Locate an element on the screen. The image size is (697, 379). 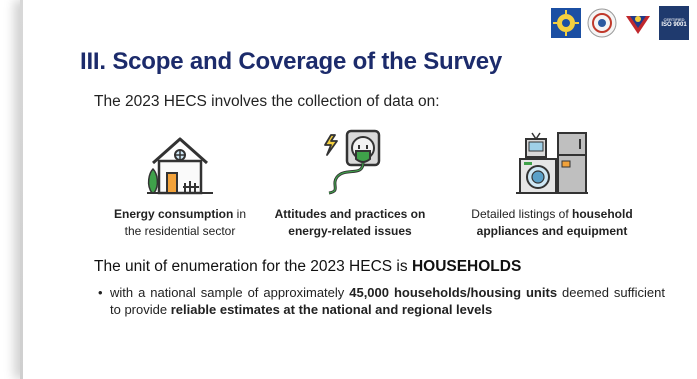
page-title: III. Scope and Coverage of the Survey is located at coordinates (291, 61).